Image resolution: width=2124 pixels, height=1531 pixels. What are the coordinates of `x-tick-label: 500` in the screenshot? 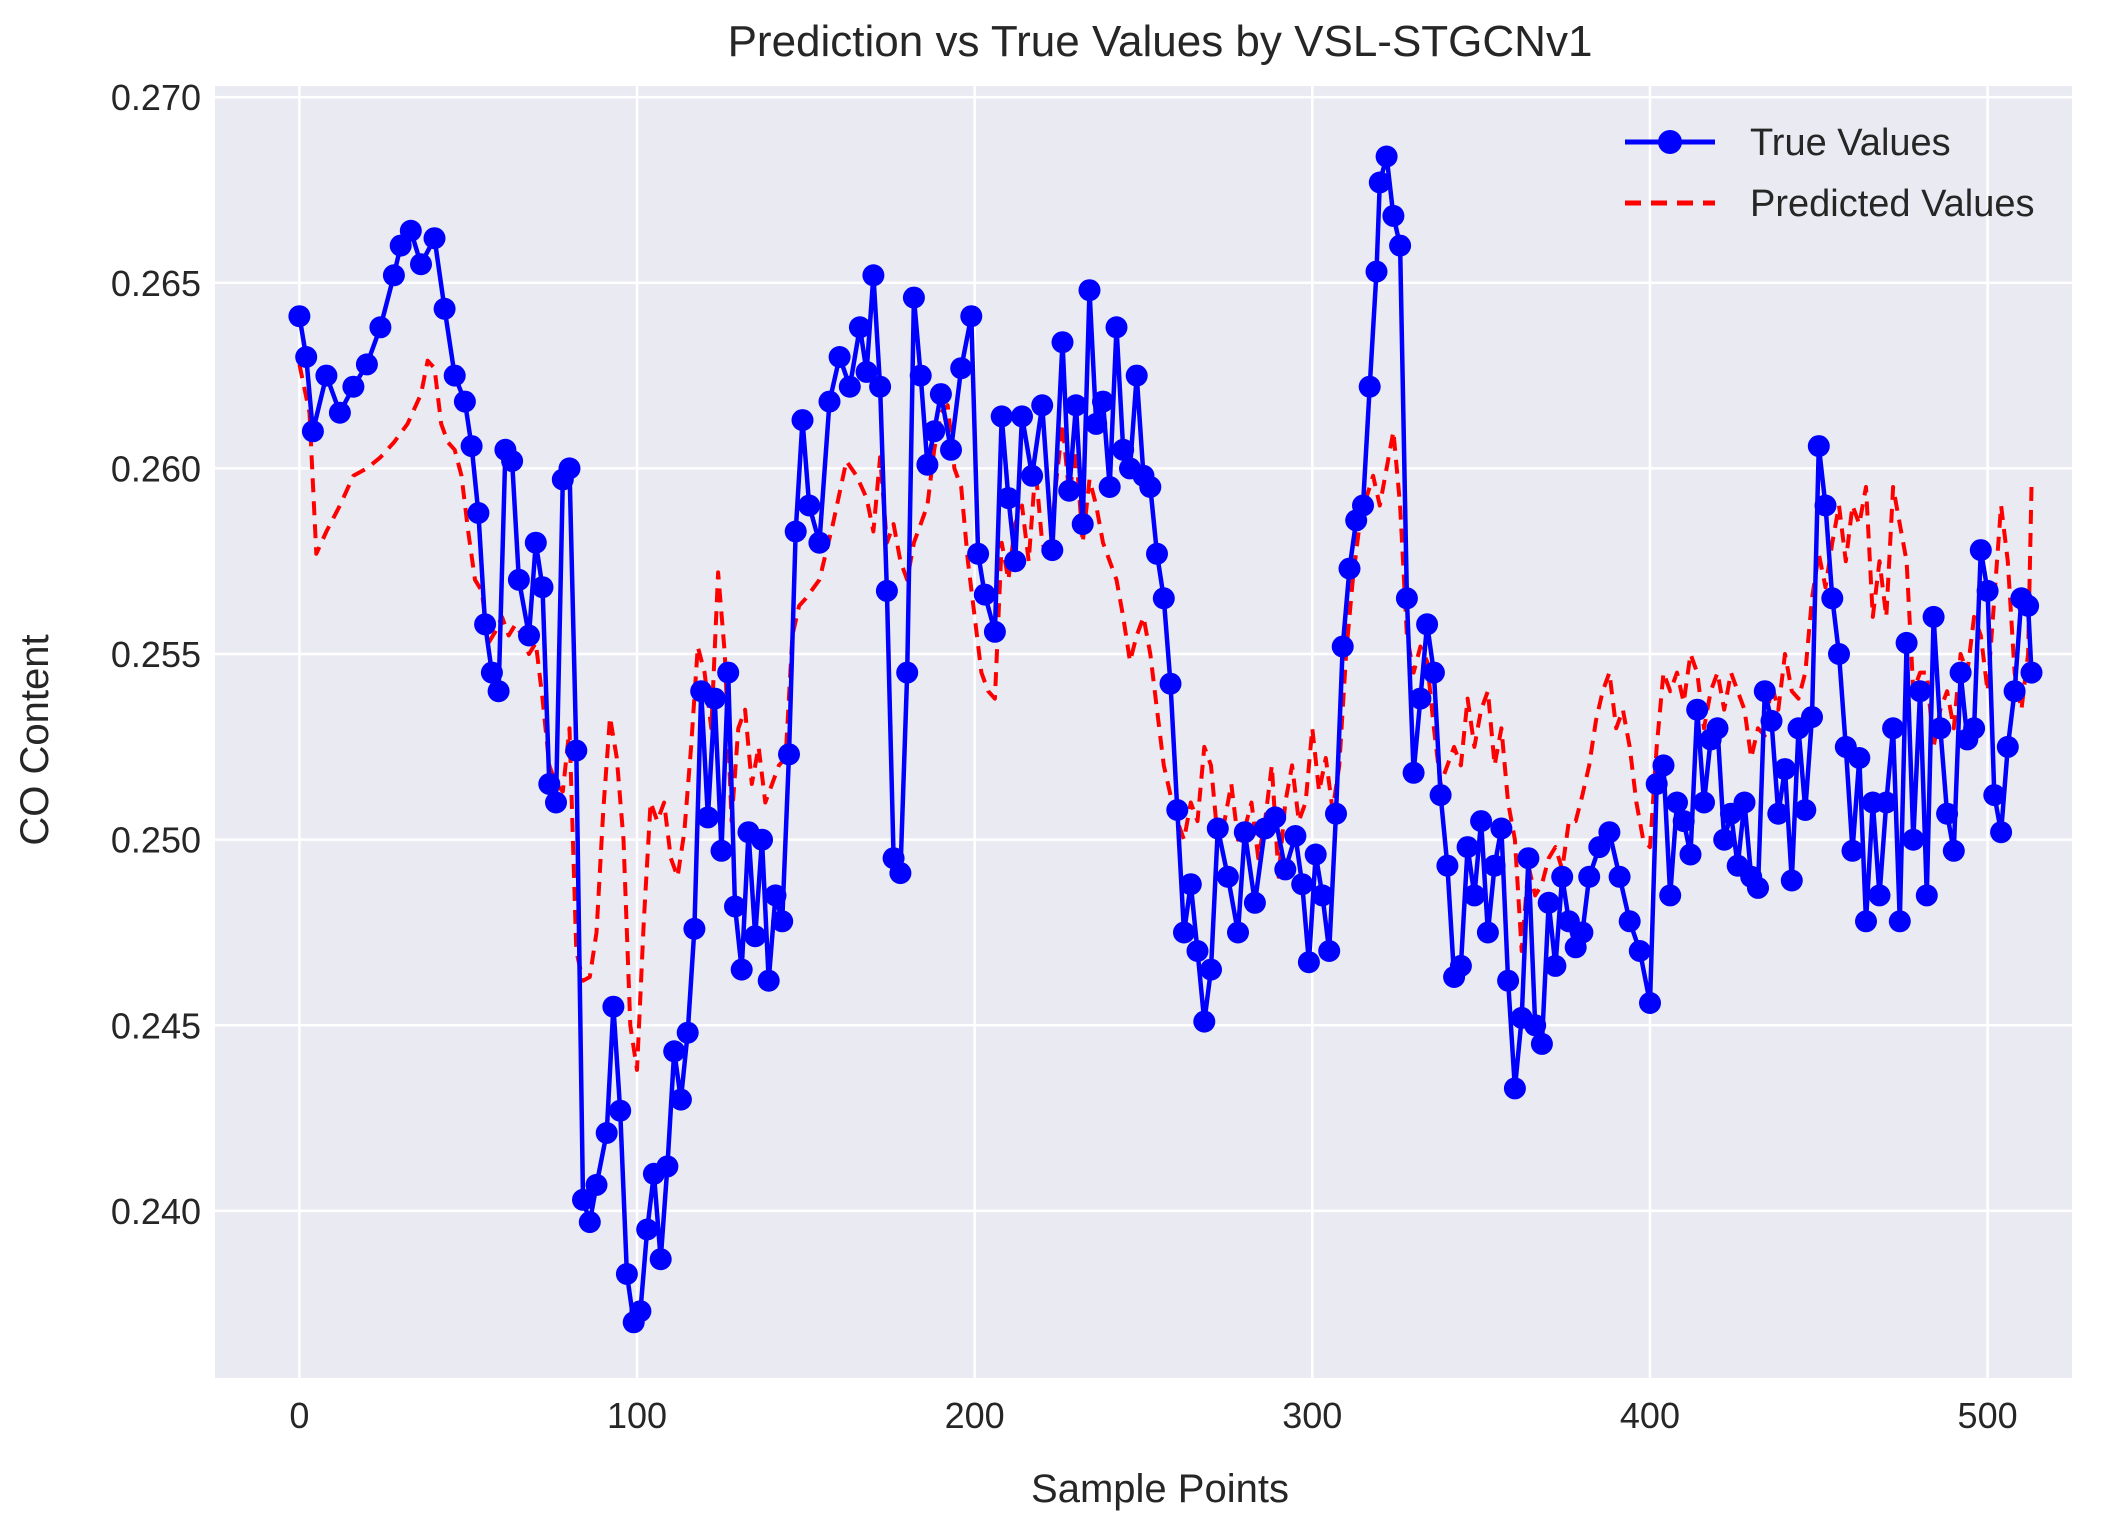 It's located at (1988, 1415).